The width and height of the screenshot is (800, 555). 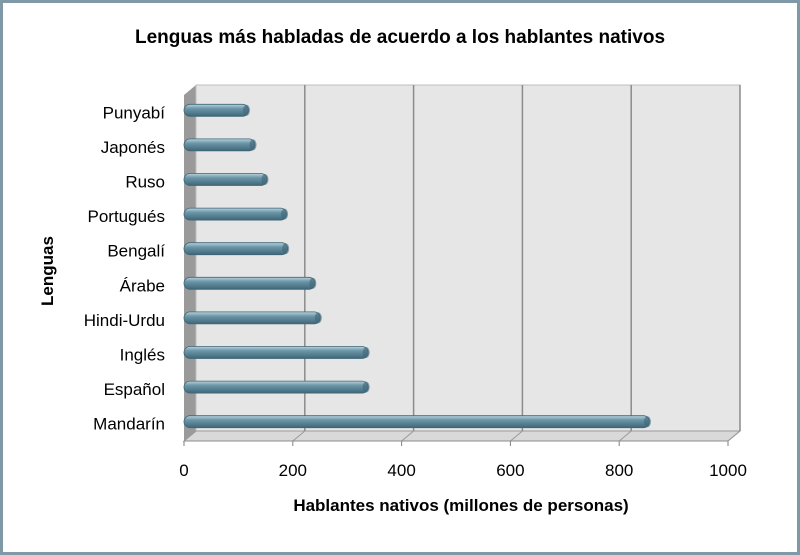 I want to click on category-label: Portugués, so click(x=127, y=216).